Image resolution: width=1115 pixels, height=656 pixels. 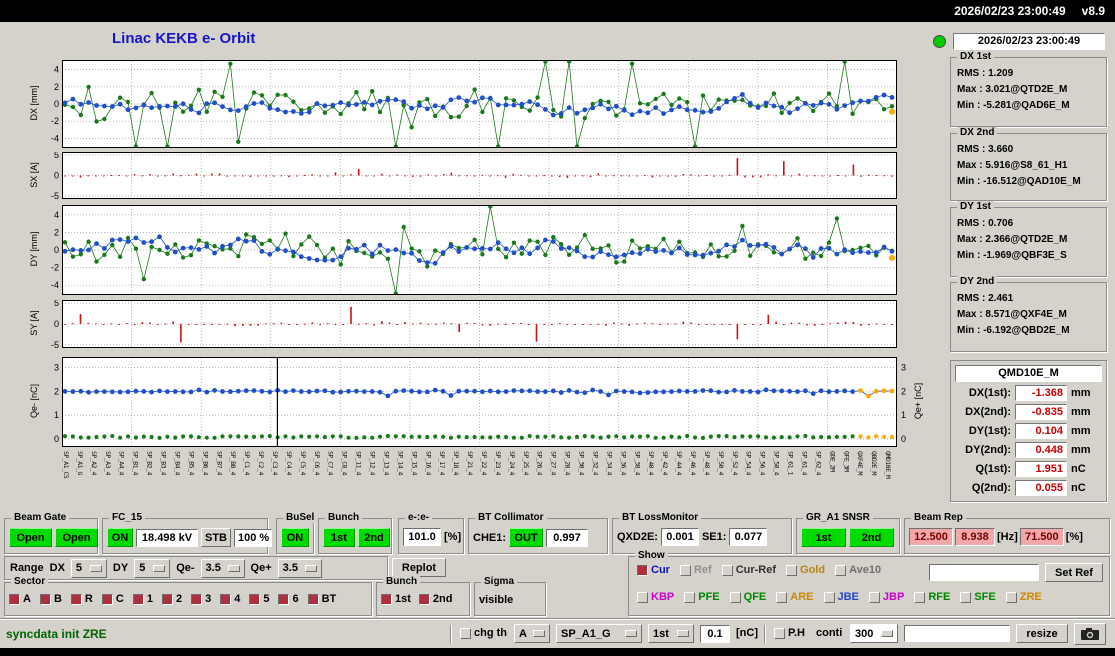 I want to click on show-zre-item: ZRE, so click(x=1023, y=597).